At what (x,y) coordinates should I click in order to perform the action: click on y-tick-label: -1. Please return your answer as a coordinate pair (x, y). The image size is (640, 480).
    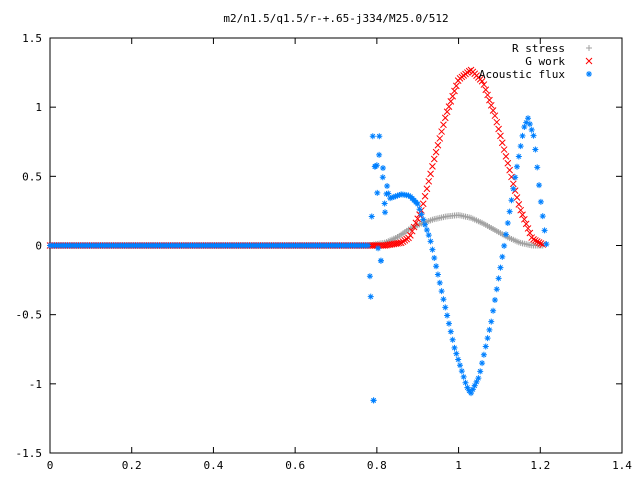
    Looking at the image, I should click on (35, 384).